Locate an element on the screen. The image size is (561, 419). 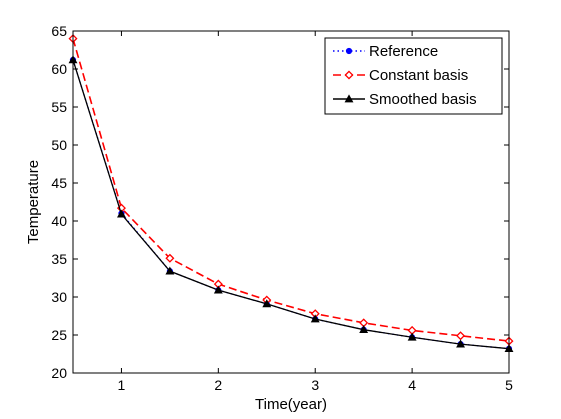
legend-entry: Smoothed basis is located at coordinates (405, 99).